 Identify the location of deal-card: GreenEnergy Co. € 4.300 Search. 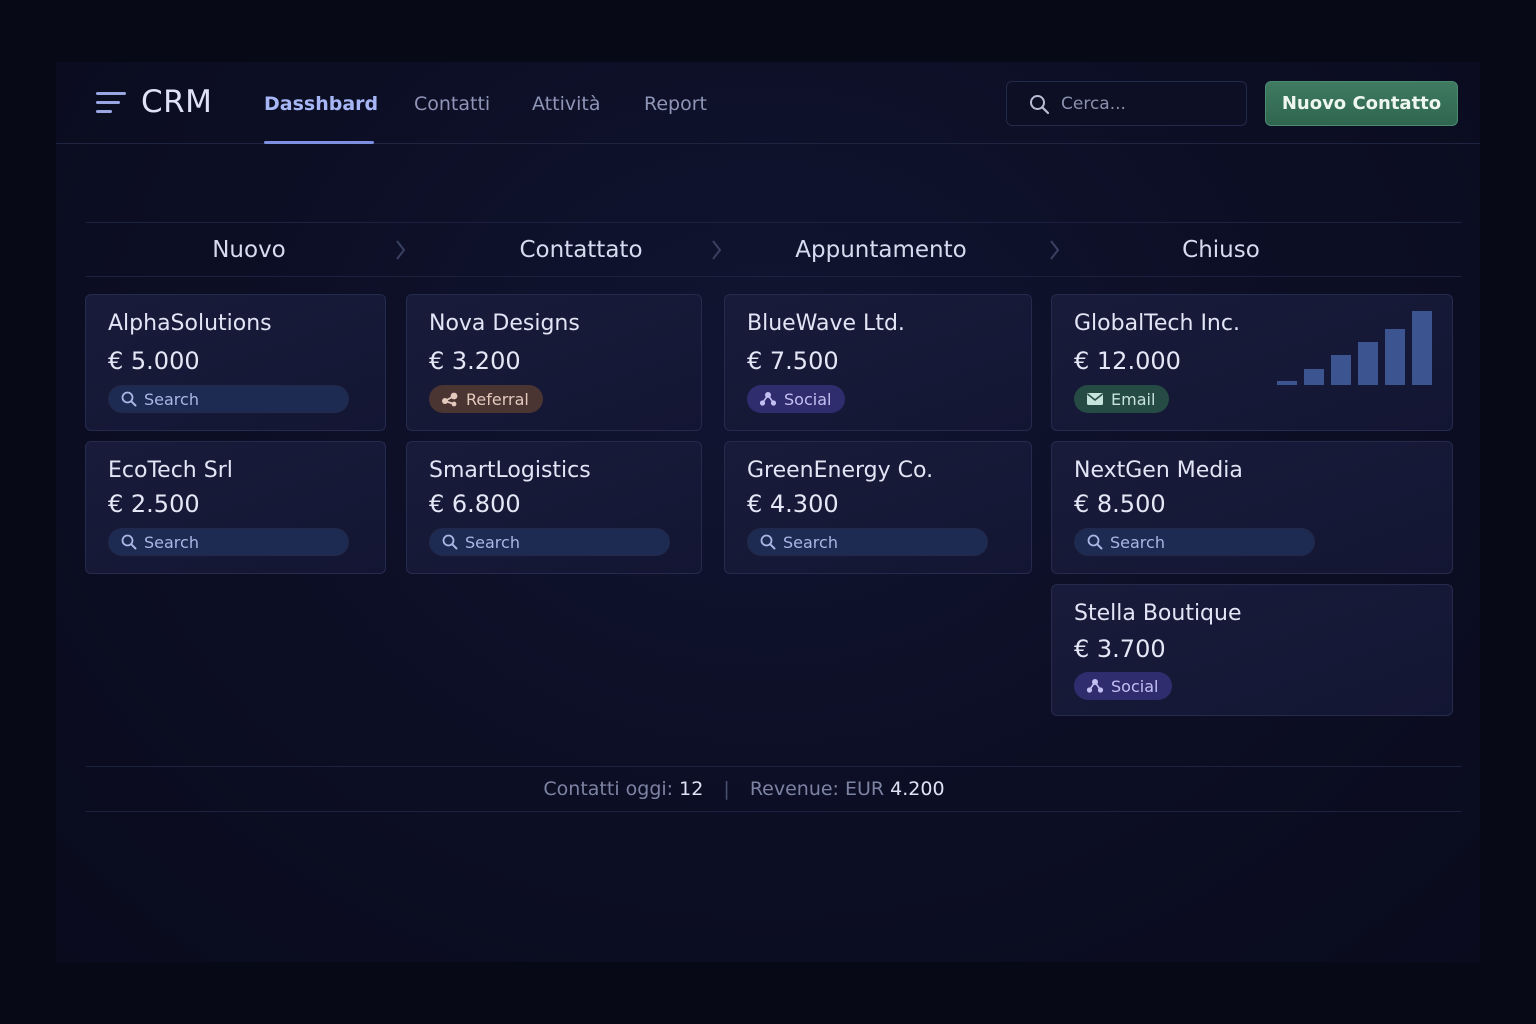
(878, 507).